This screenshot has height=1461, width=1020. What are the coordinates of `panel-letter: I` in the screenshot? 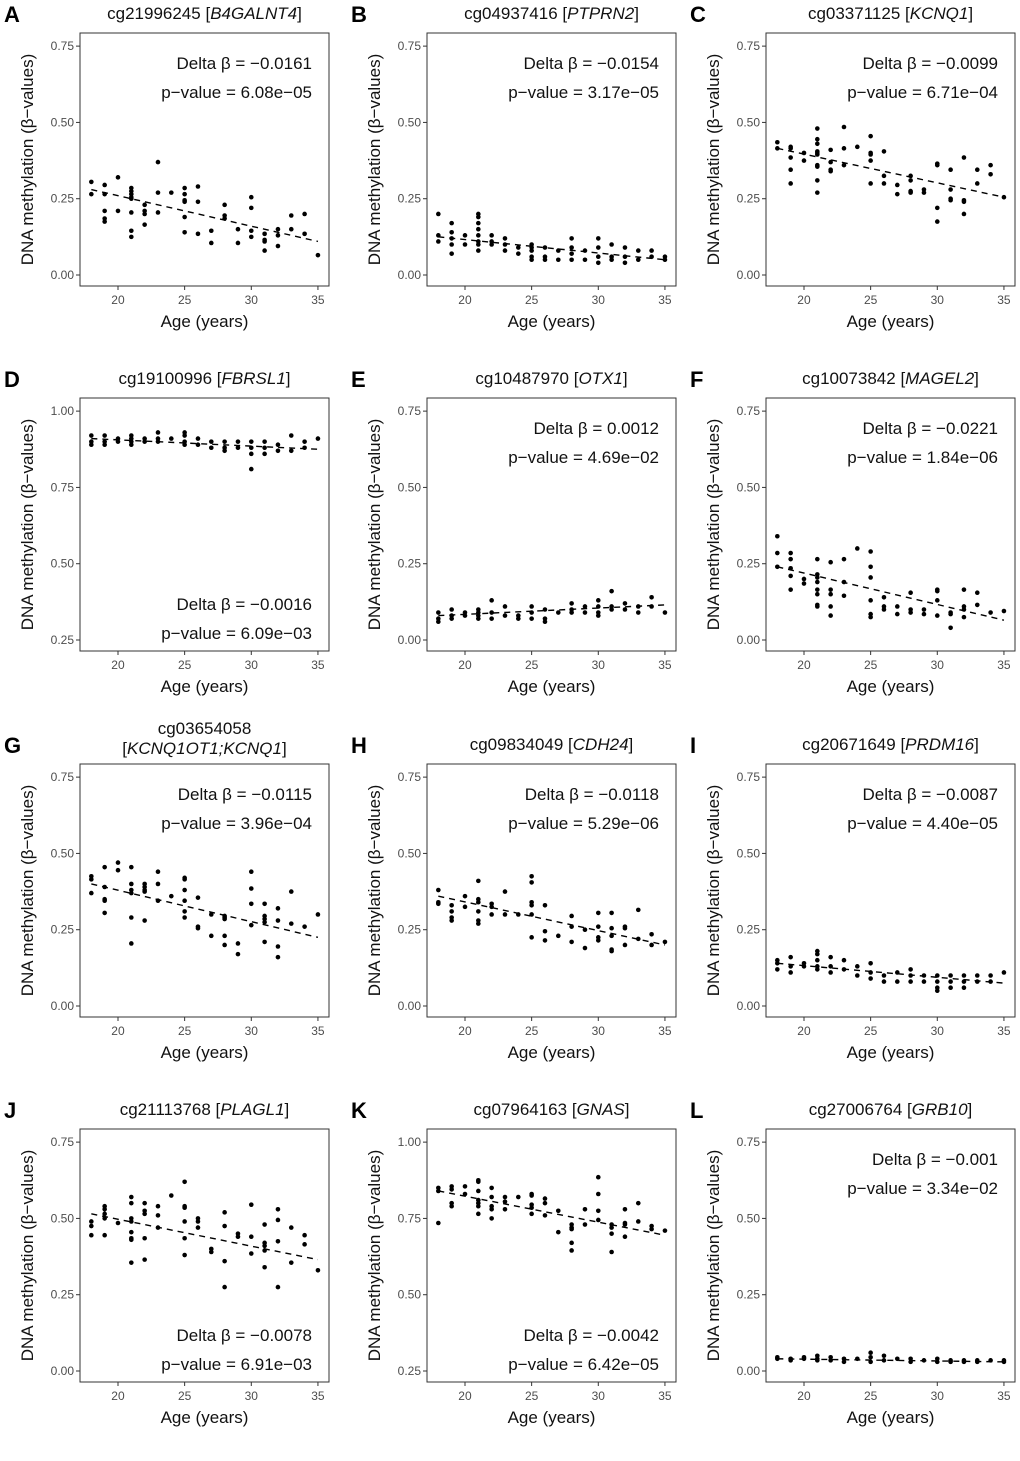 It's located at (693, 745).